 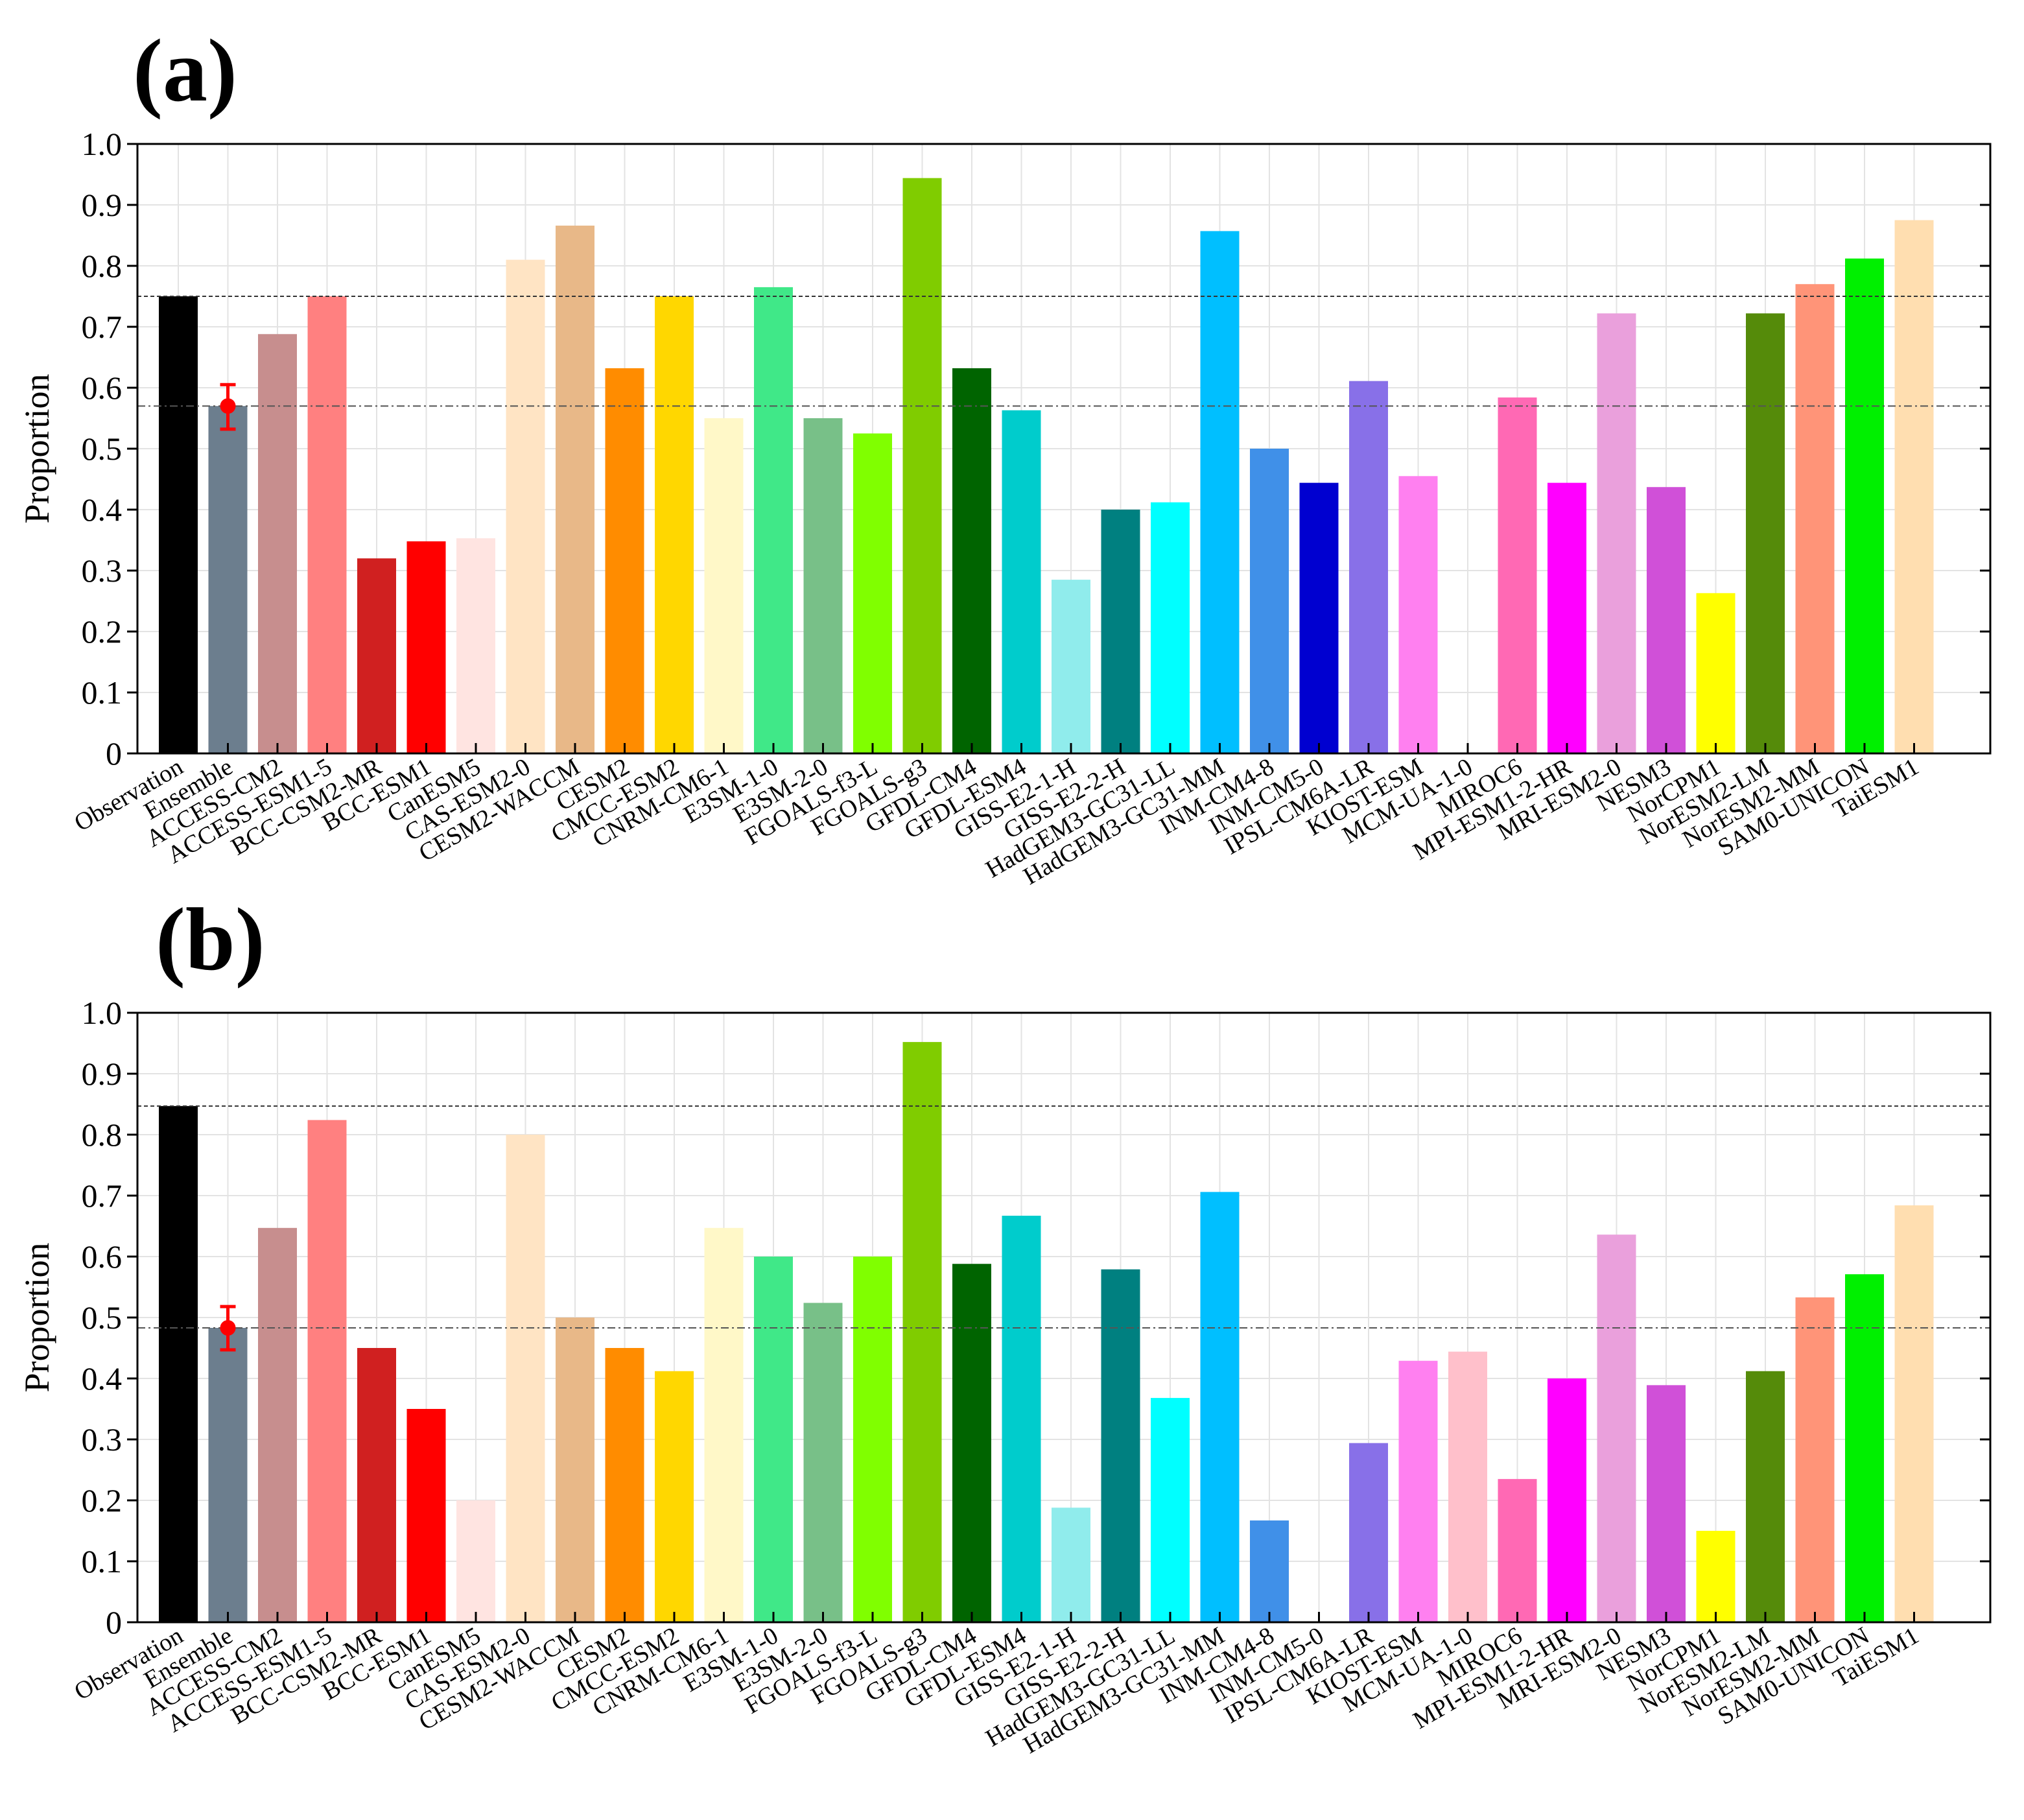 I want to click on panel-label: (b), so click(x=210, y=940).